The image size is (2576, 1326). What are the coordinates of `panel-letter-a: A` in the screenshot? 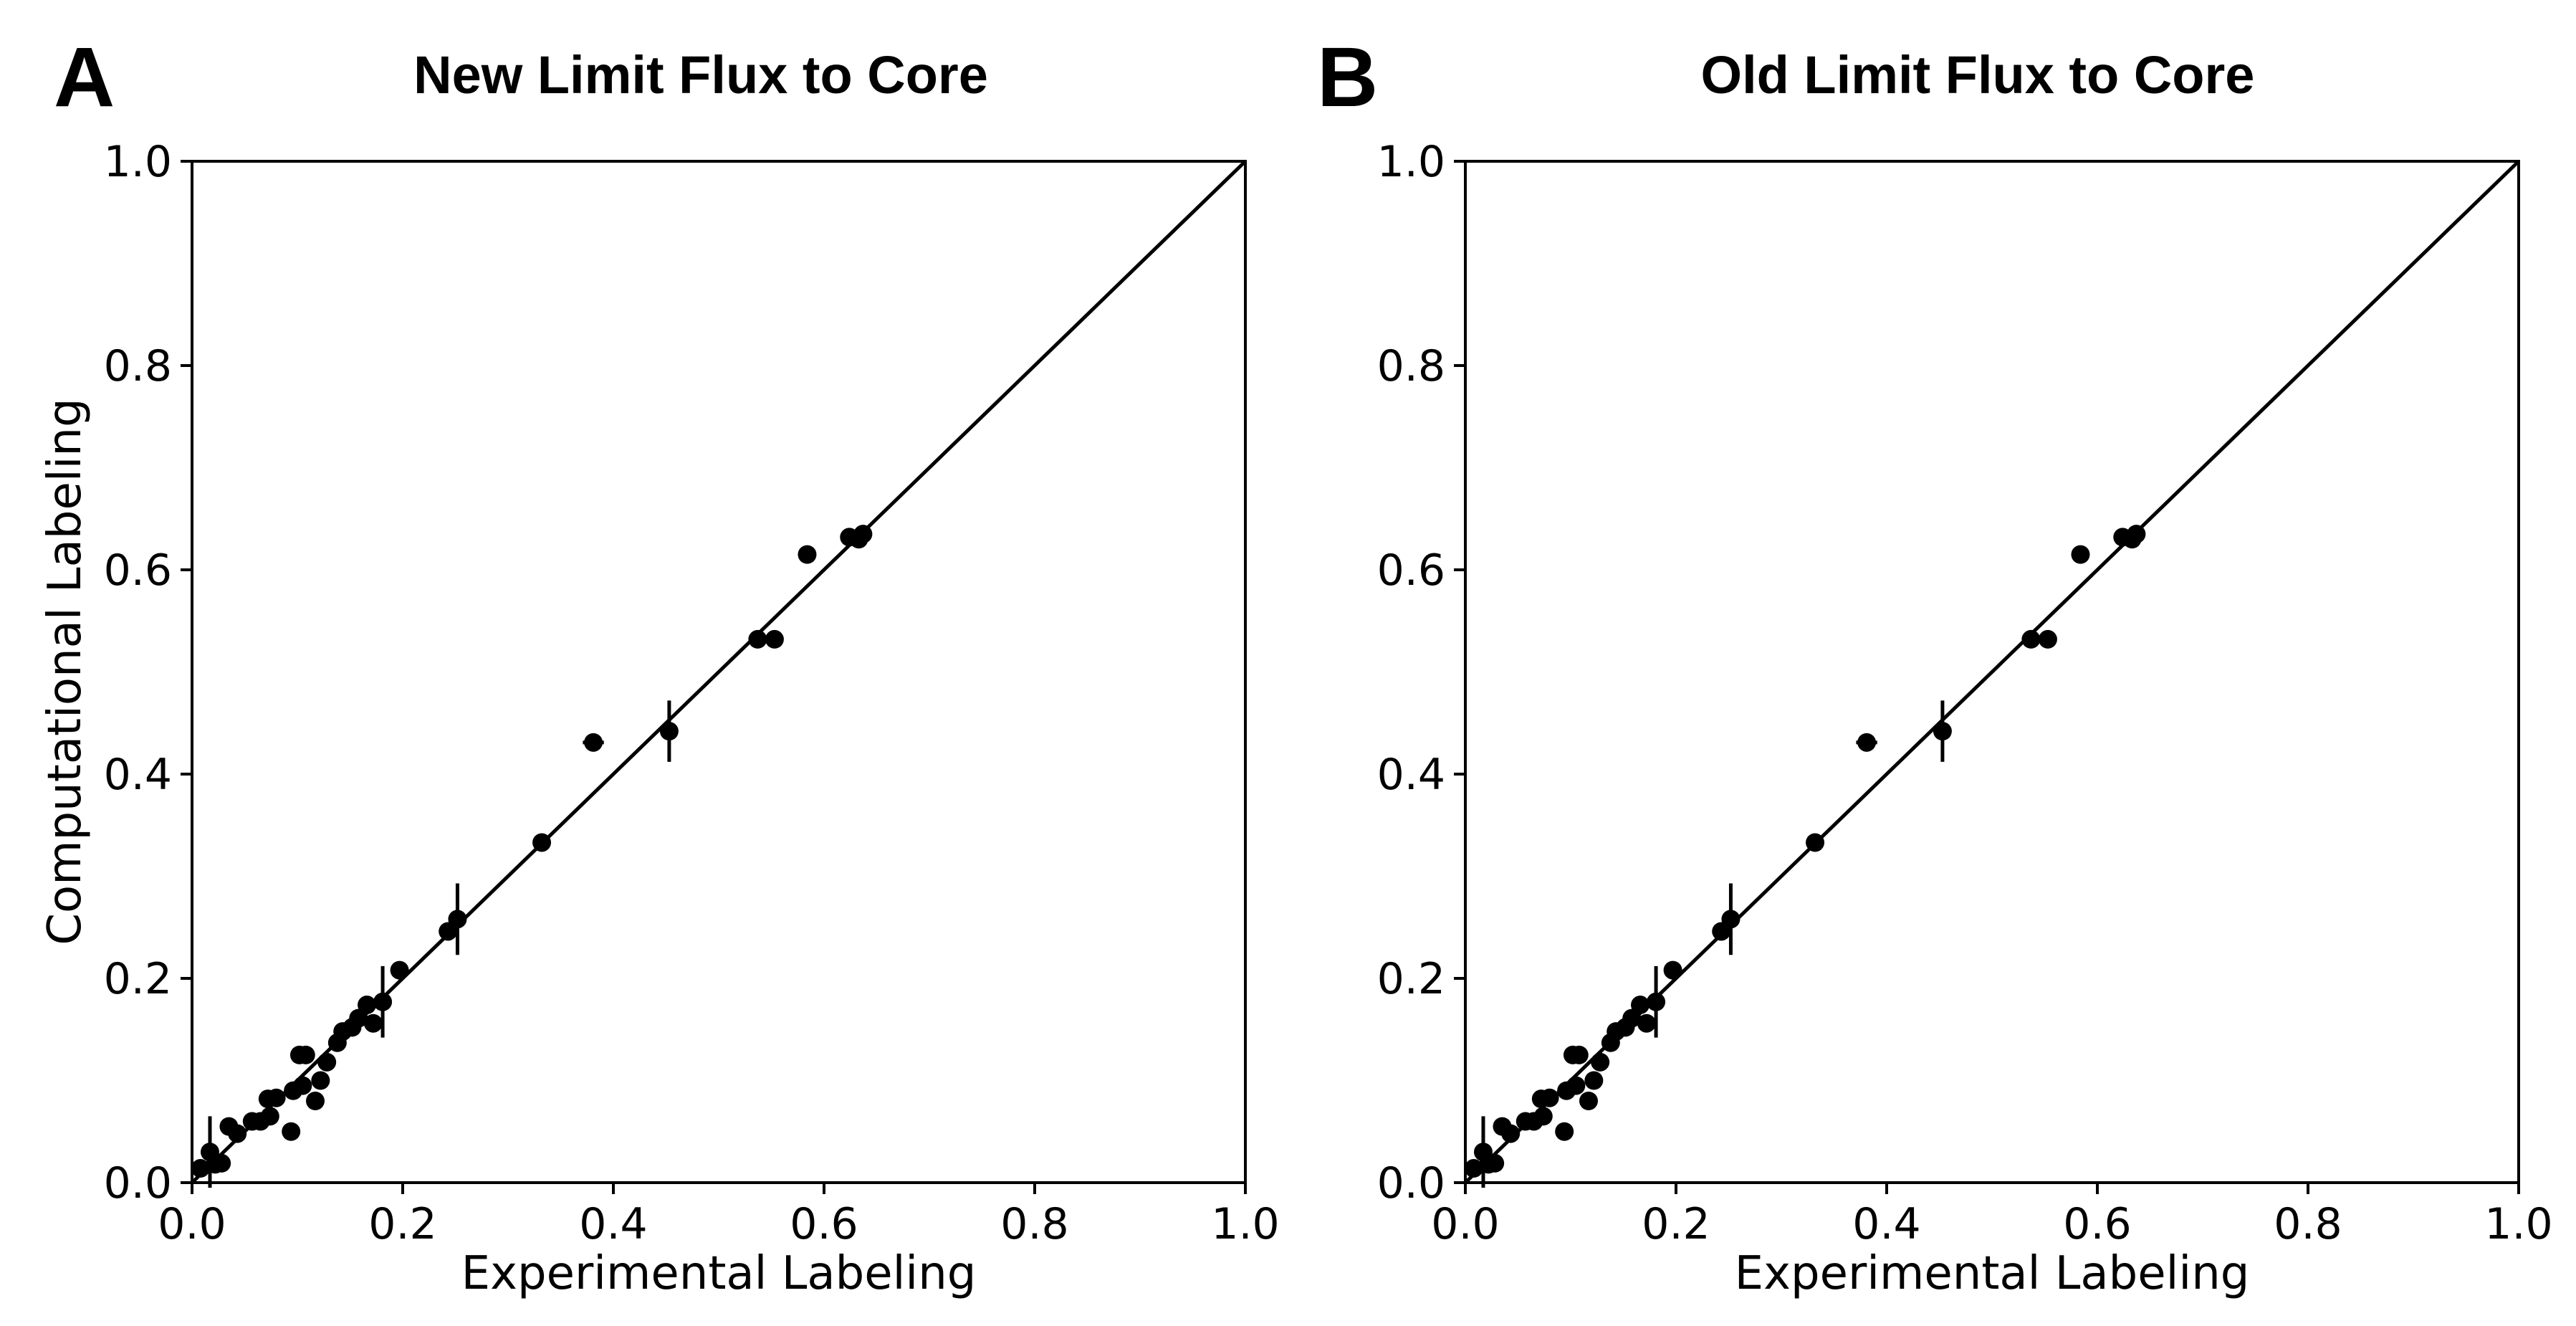 It's located at (84, 77).